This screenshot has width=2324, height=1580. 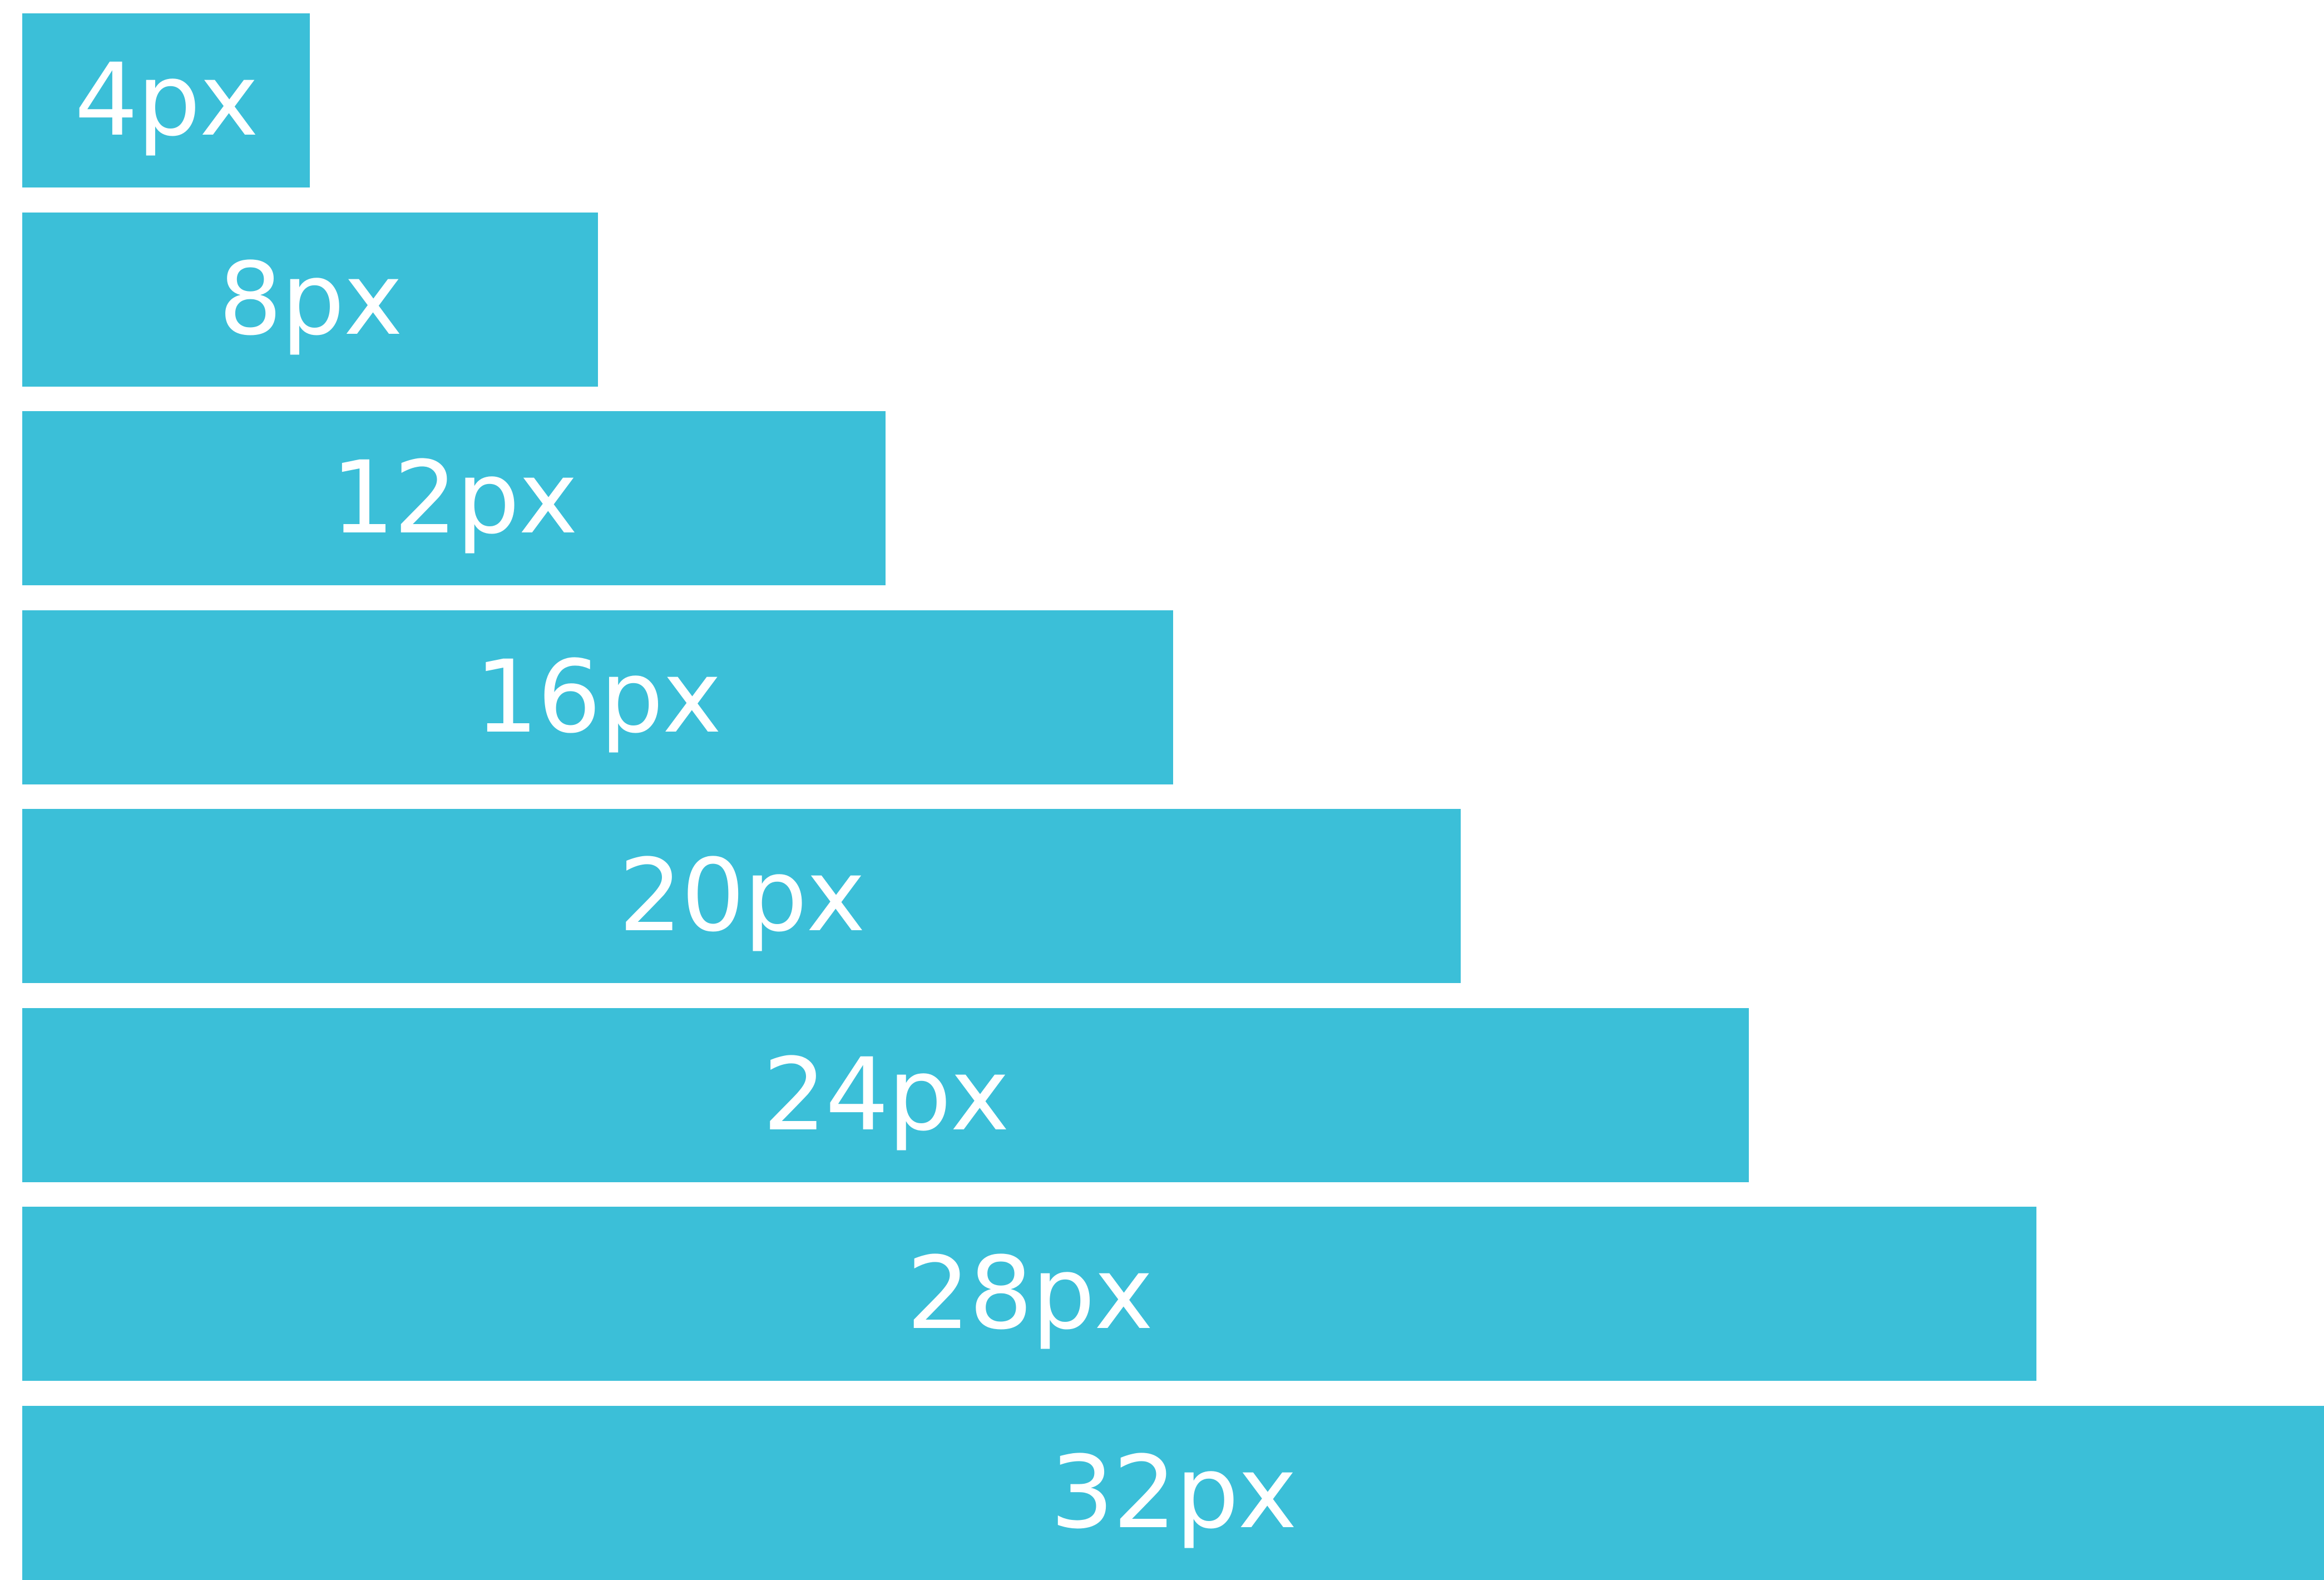 I want to click on bar-label: 12px, so click(x=454, y=498).